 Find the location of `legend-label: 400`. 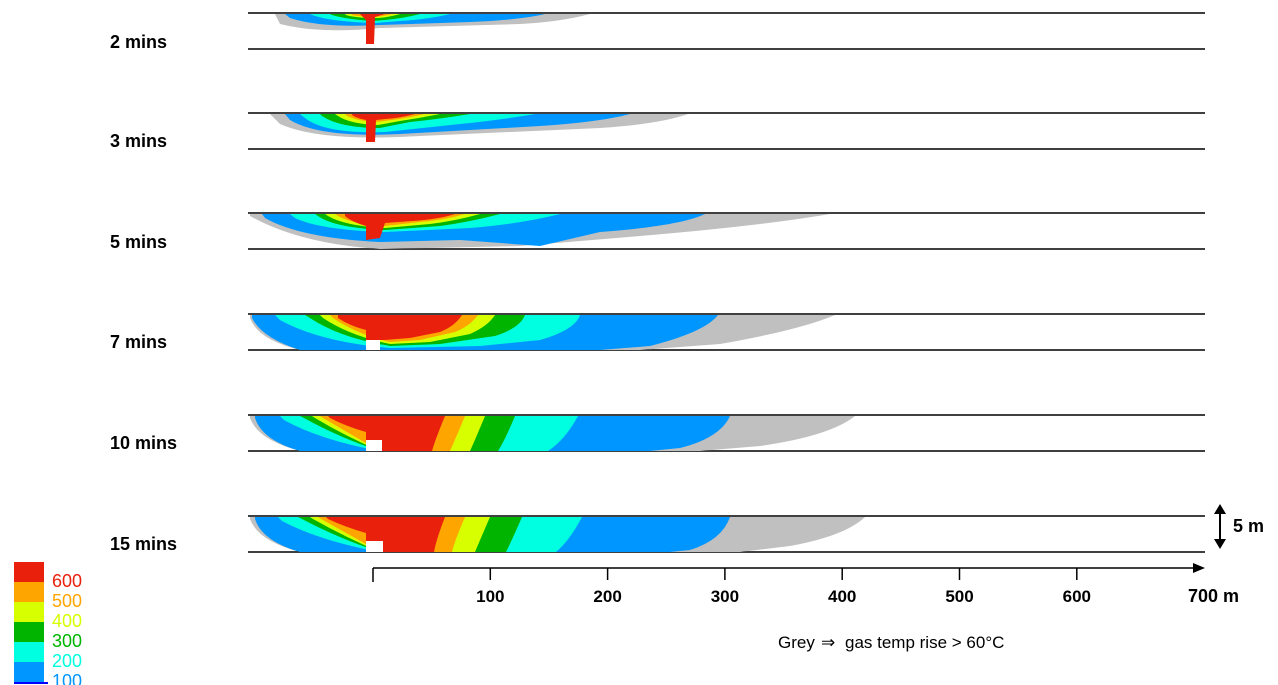

legend-label: 400 is located at coordinates (67, 621).